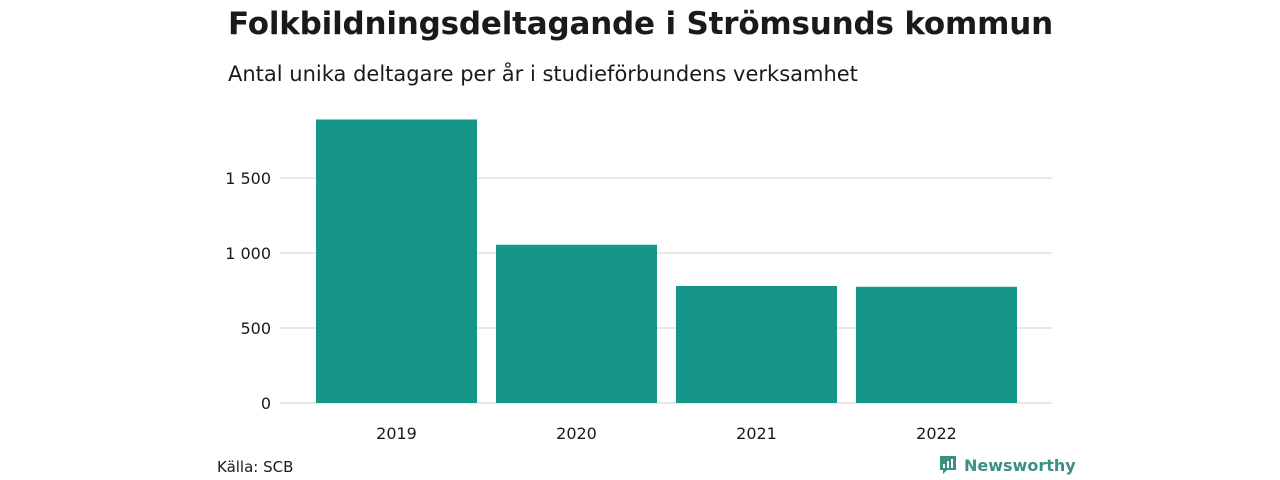 The height and width of the screenshot is (480, 1280). What do you see at coordinates (576, 433) in the screenshot?
I see `x-tick-label: 2020` at bounding box center [576, 433].